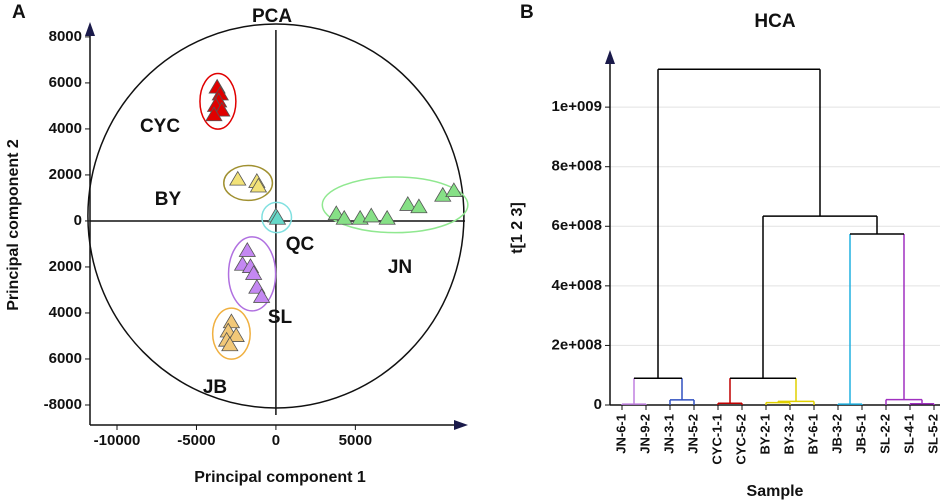 The image size is (945, 502). I want to click on leaf-label: CYC-5-2, so click(740, 439).